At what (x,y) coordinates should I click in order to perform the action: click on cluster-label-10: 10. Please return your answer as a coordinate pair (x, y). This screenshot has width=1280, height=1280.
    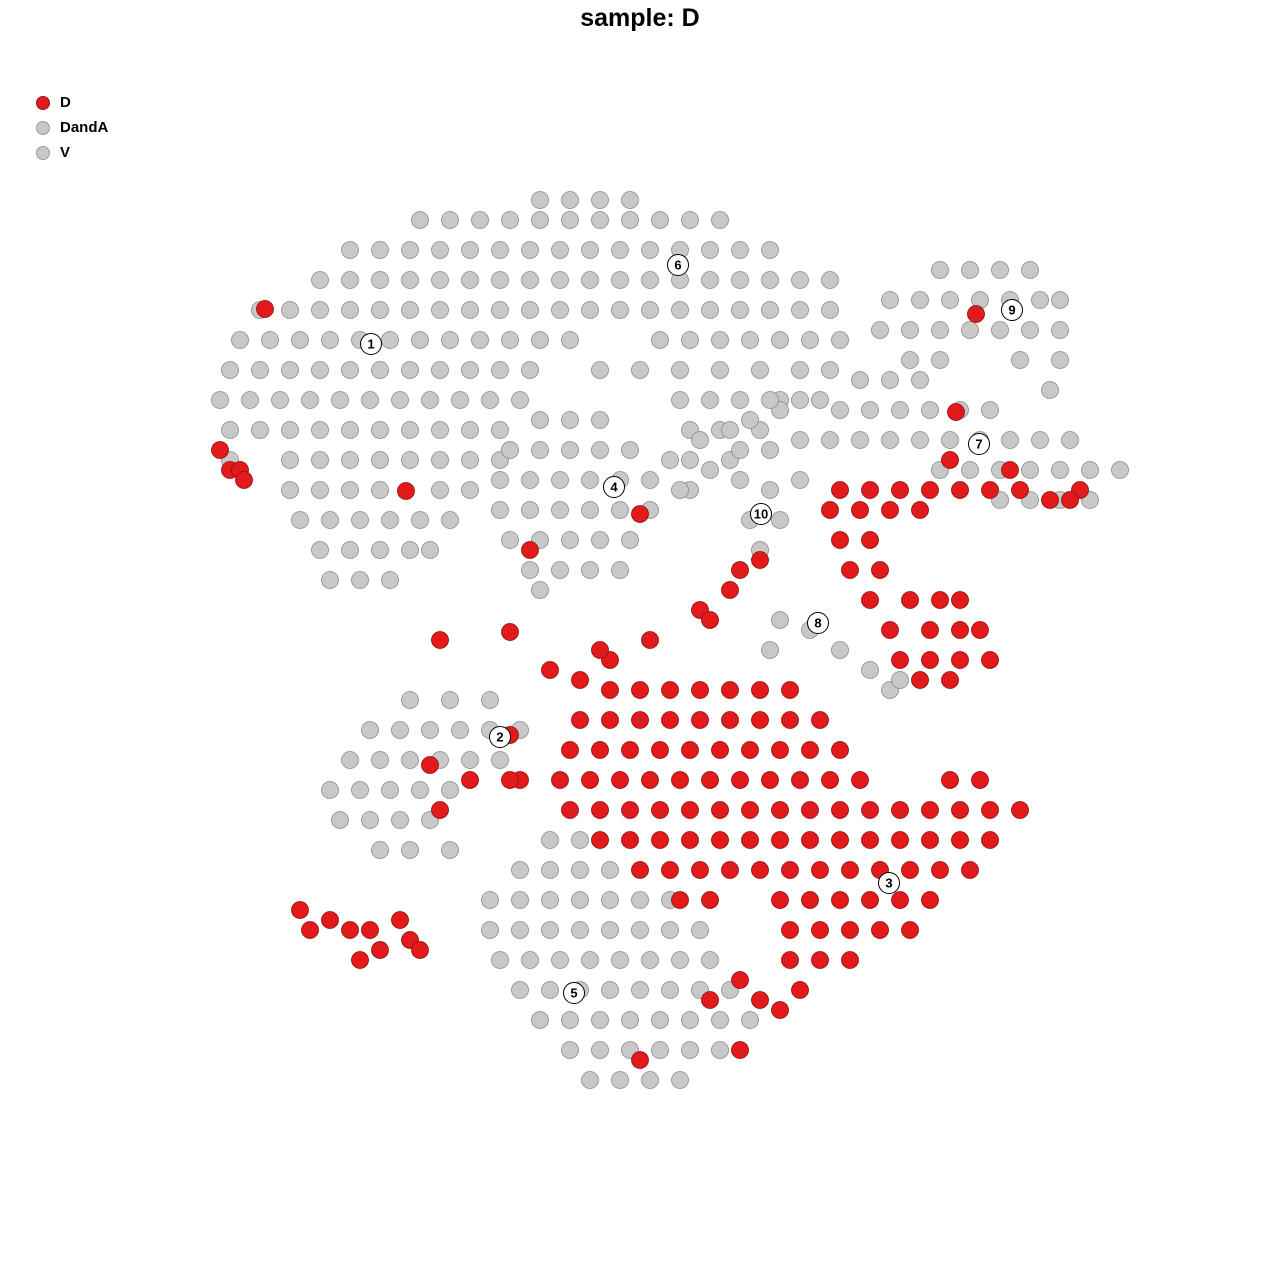
    Looking at the image, I should click on (761, 514).